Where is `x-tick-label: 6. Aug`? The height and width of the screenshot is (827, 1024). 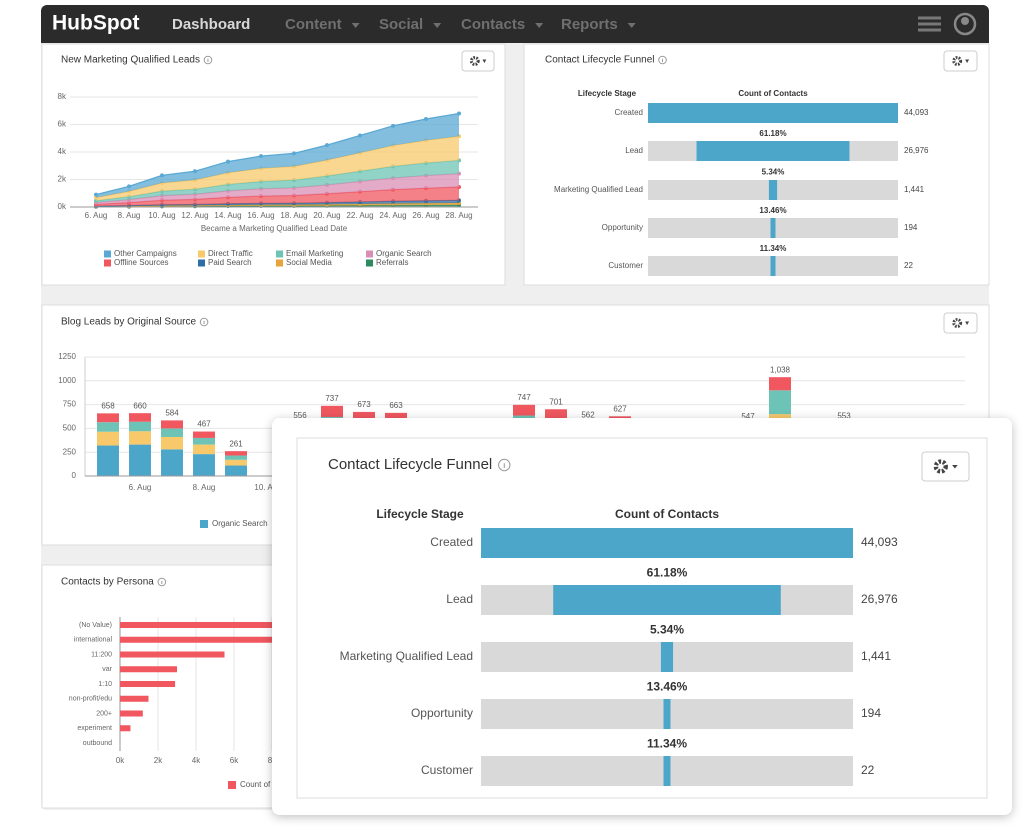 x-tick-label: 6. Aug is located at coordinates (96, 215).